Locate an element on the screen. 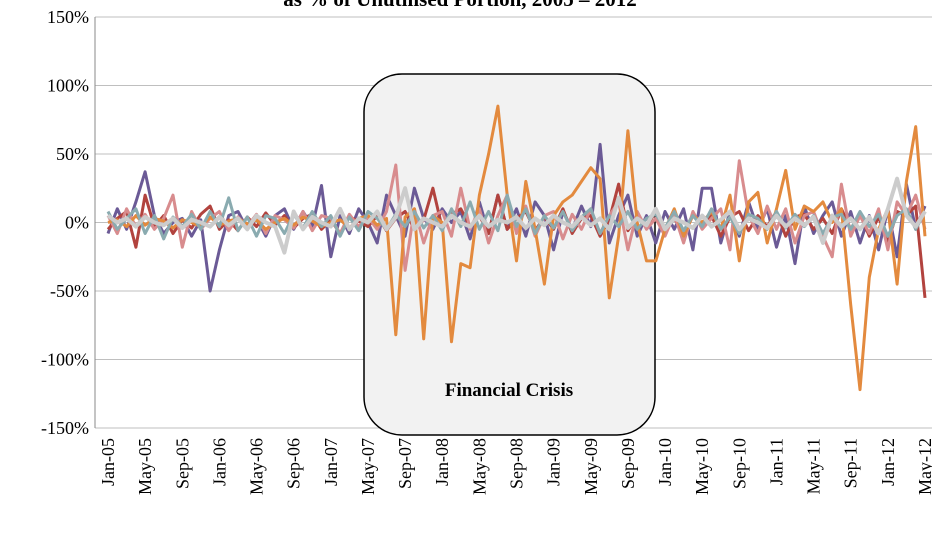  x-tick-label: Sep-07 is located at coordinates (405, 463).